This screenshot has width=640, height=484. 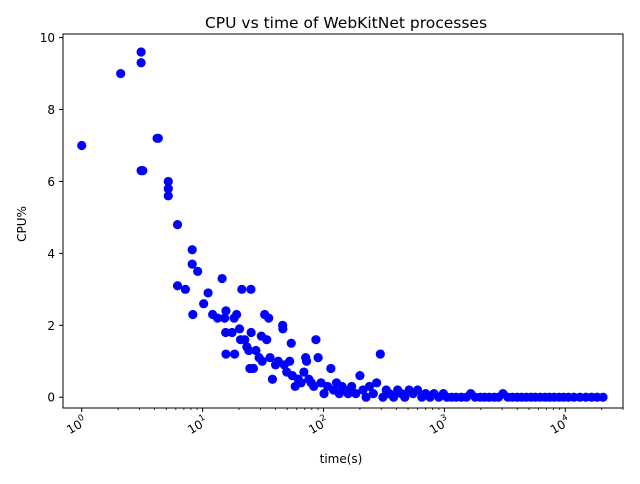 I want to click on y-tick-label: 8, so click(x=51, y=110).